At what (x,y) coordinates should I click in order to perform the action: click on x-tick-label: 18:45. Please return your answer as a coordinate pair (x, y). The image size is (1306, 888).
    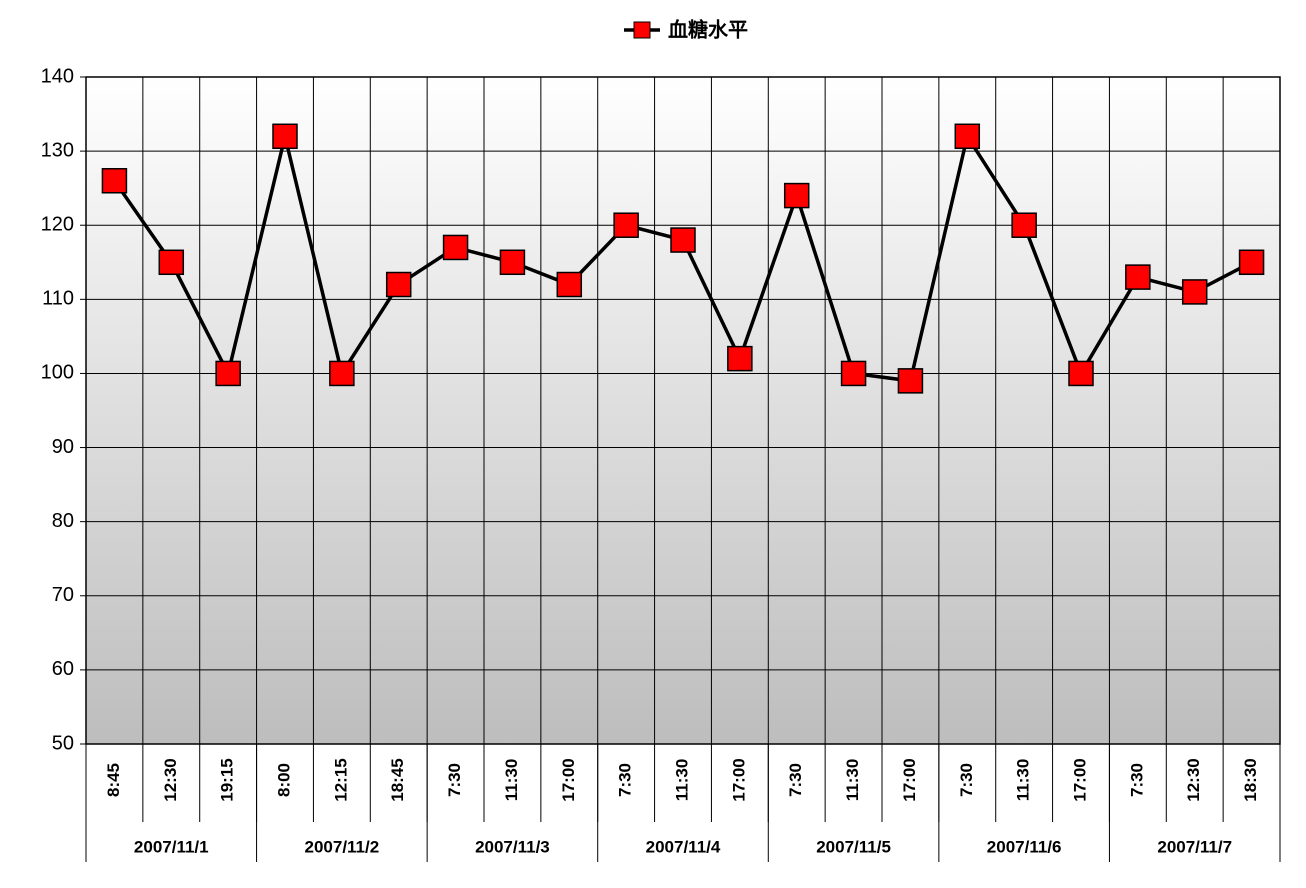
    Looking at the image, I should click on (397, 779).